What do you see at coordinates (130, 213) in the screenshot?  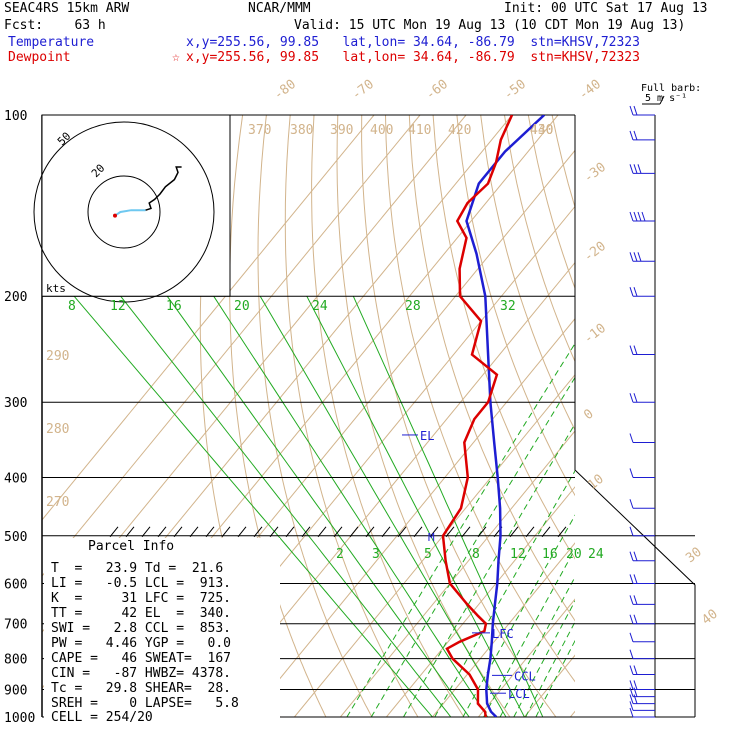 I see `hodograph-trace-low` at bounding box center [130, 213].